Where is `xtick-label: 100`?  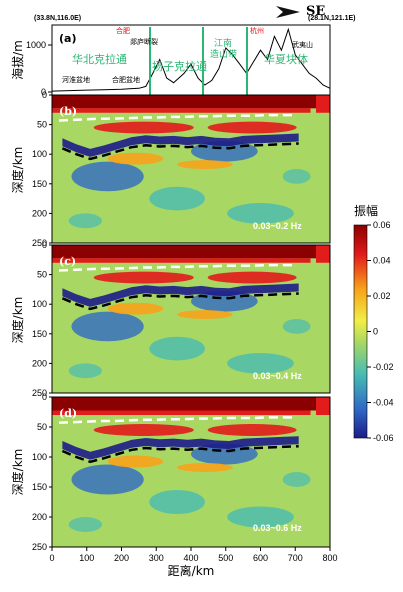
xtick-label: 100 is located at coordinates (86, 558).